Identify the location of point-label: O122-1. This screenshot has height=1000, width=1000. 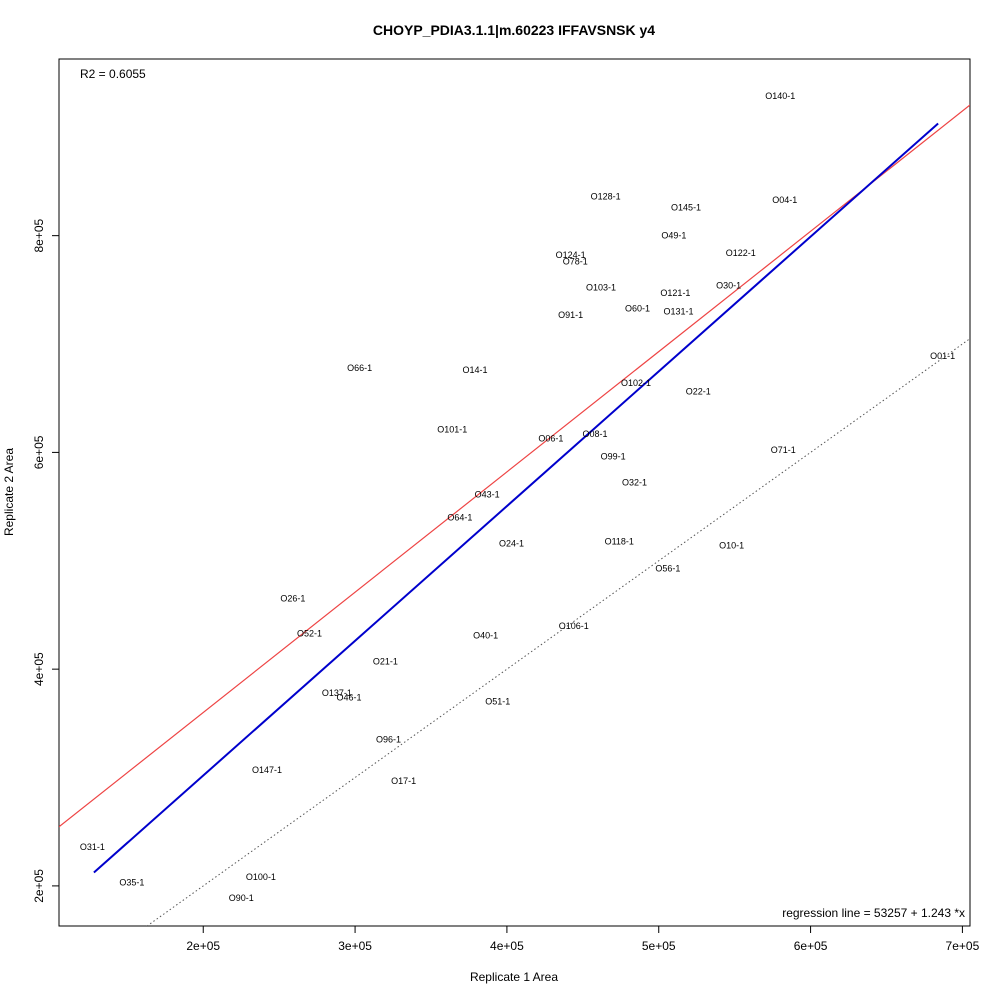
(741, 253).